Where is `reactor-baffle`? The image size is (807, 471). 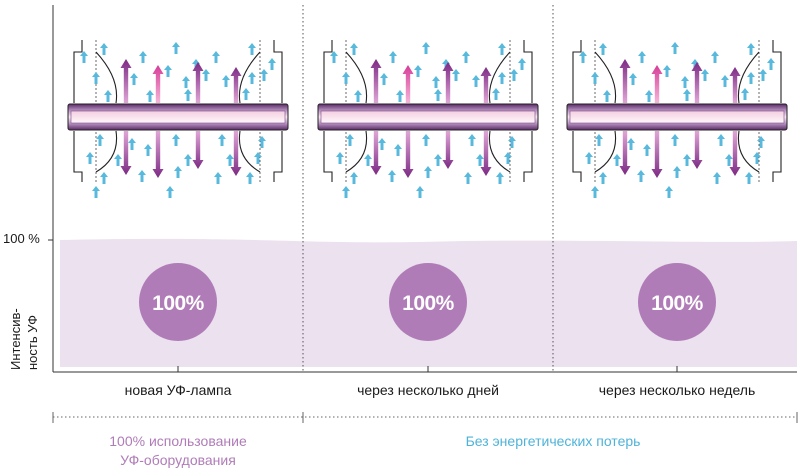
reactor-baffle is located at coordinates (677, 112).